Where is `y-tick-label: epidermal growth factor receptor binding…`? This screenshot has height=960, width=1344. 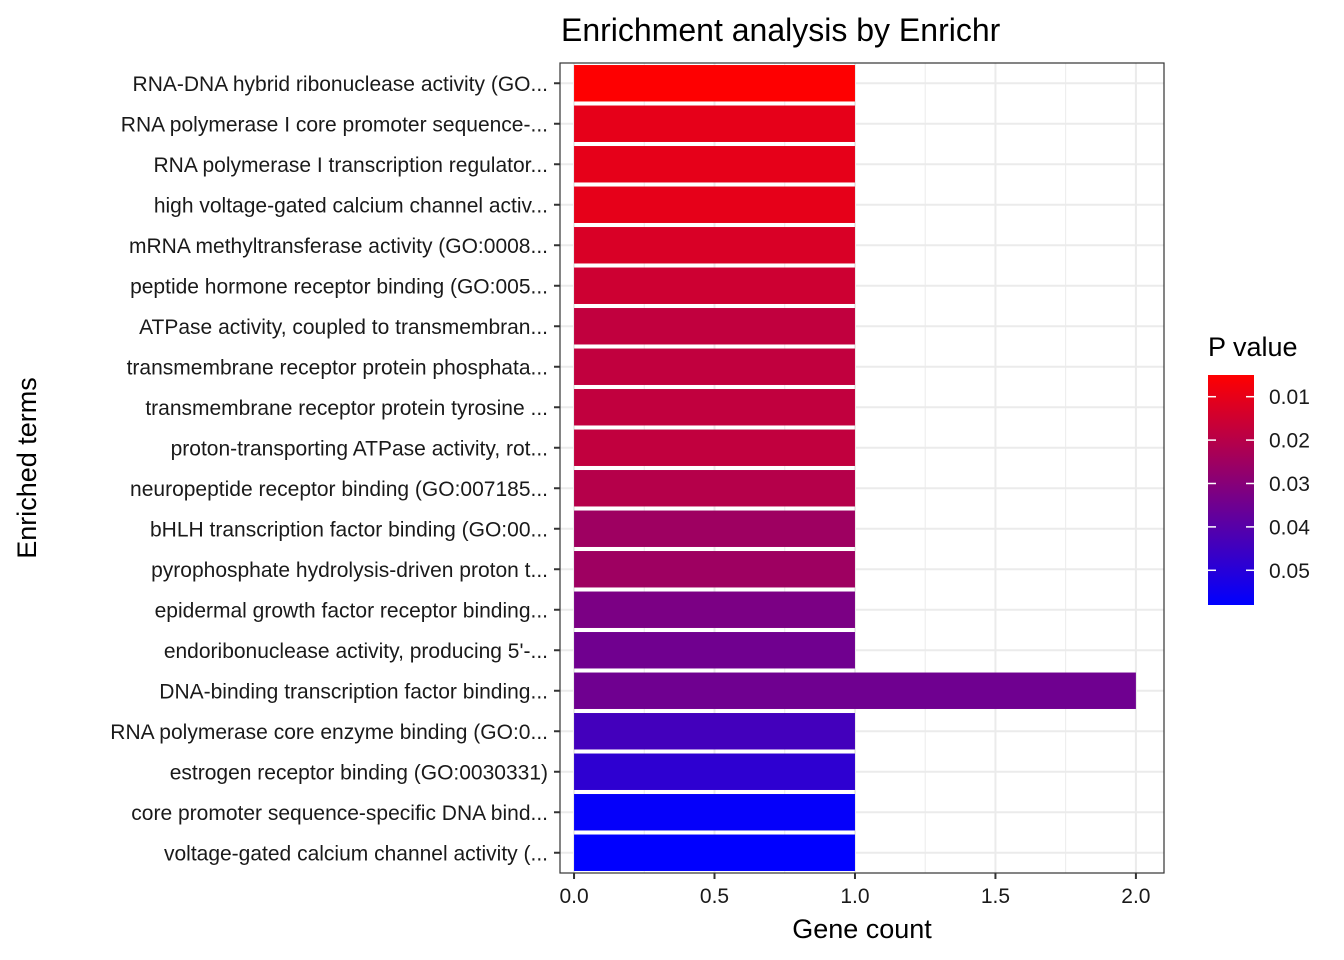
y-tick-label: epidermal growth factor receptor binding… is located at coordinates (351, 610).